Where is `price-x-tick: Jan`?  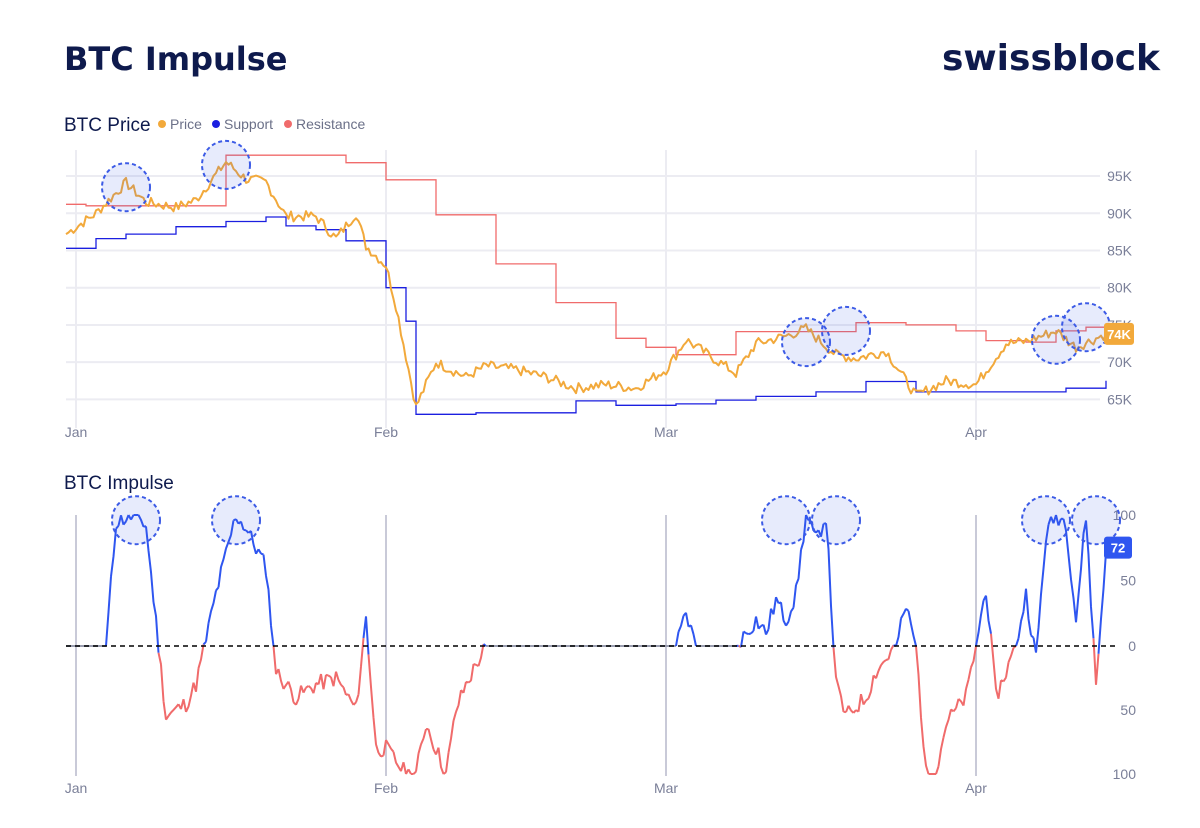 price-x-tick: Jan is located at coordinates (76, 432).